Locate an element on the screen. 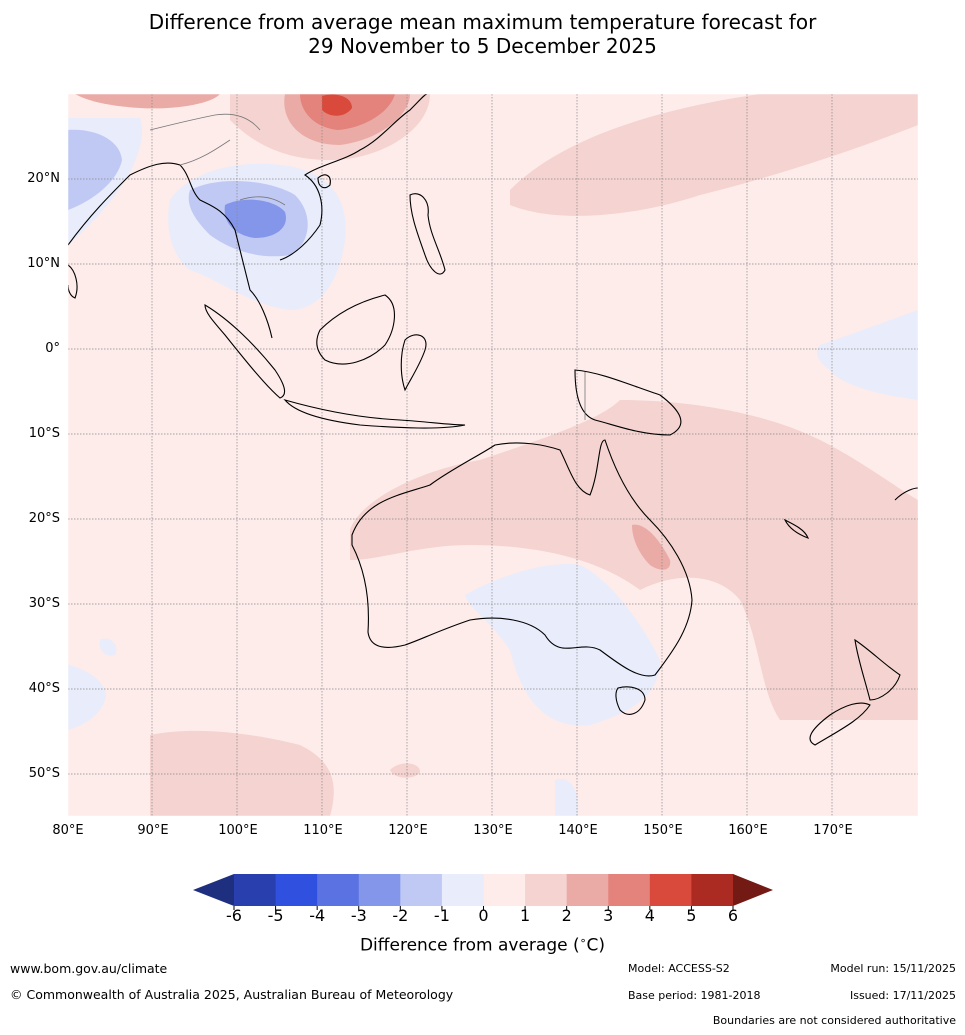  lon-label-130e: 130°E is located at coordinates (493, 830).